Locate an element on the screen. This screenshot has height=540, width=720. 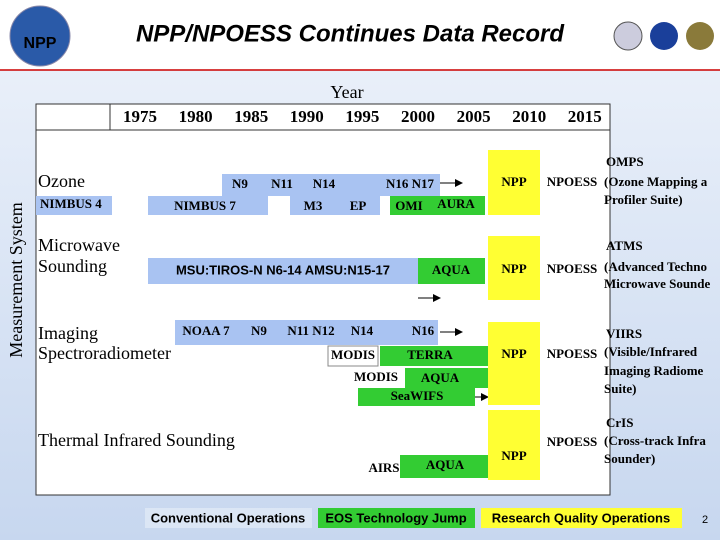
item-label: NOAA 7 is located at coordinates (206, 330).